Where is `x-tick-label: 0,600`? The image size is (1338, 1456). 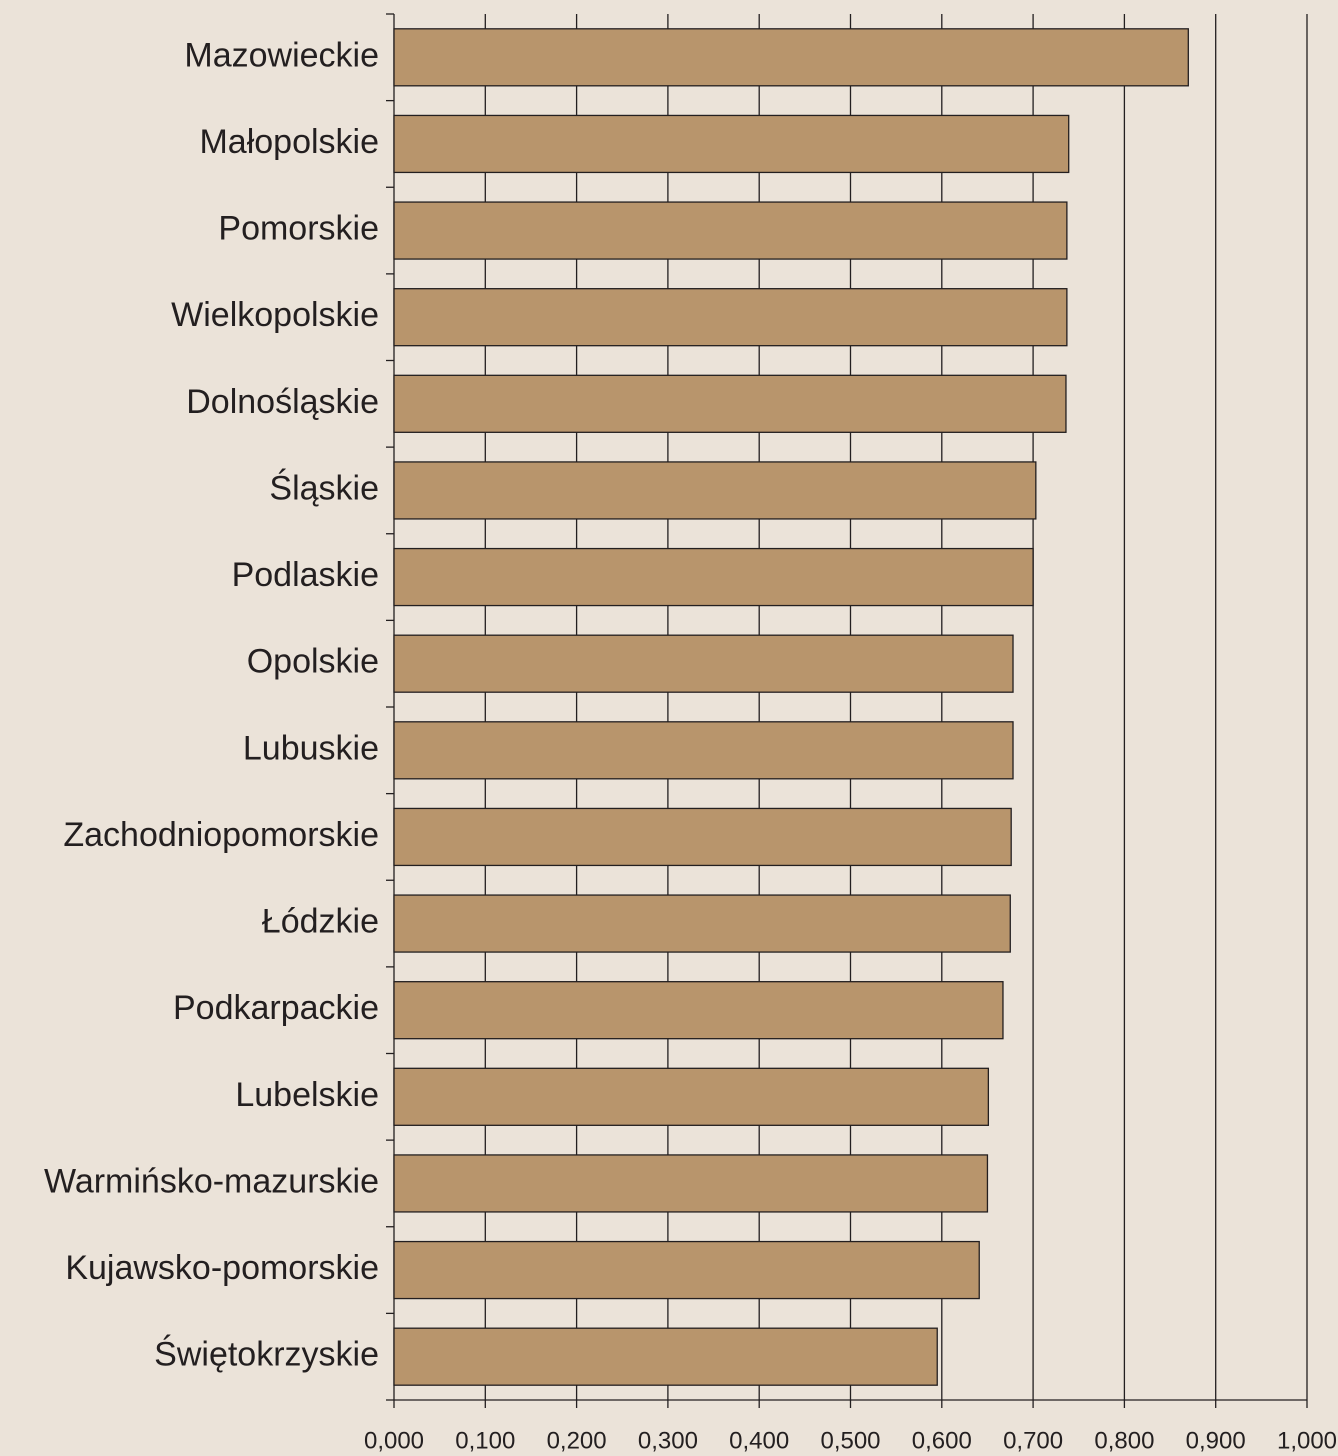
x-tick-label: 0,600 is located at coordinates (942, 1440).